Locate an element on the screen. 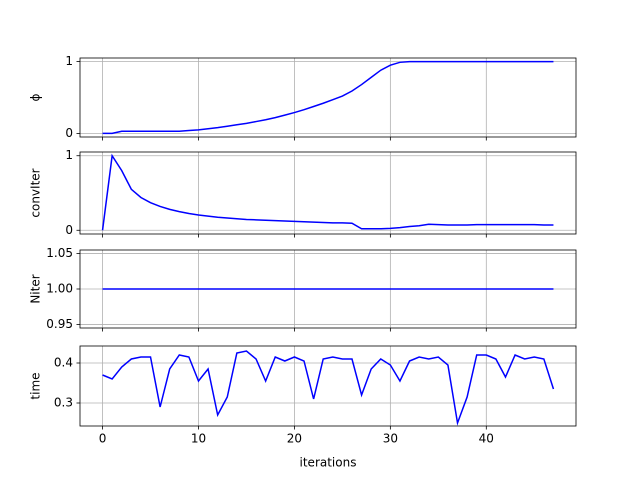  y-axis-label: time is located at coordinates (36, 385).